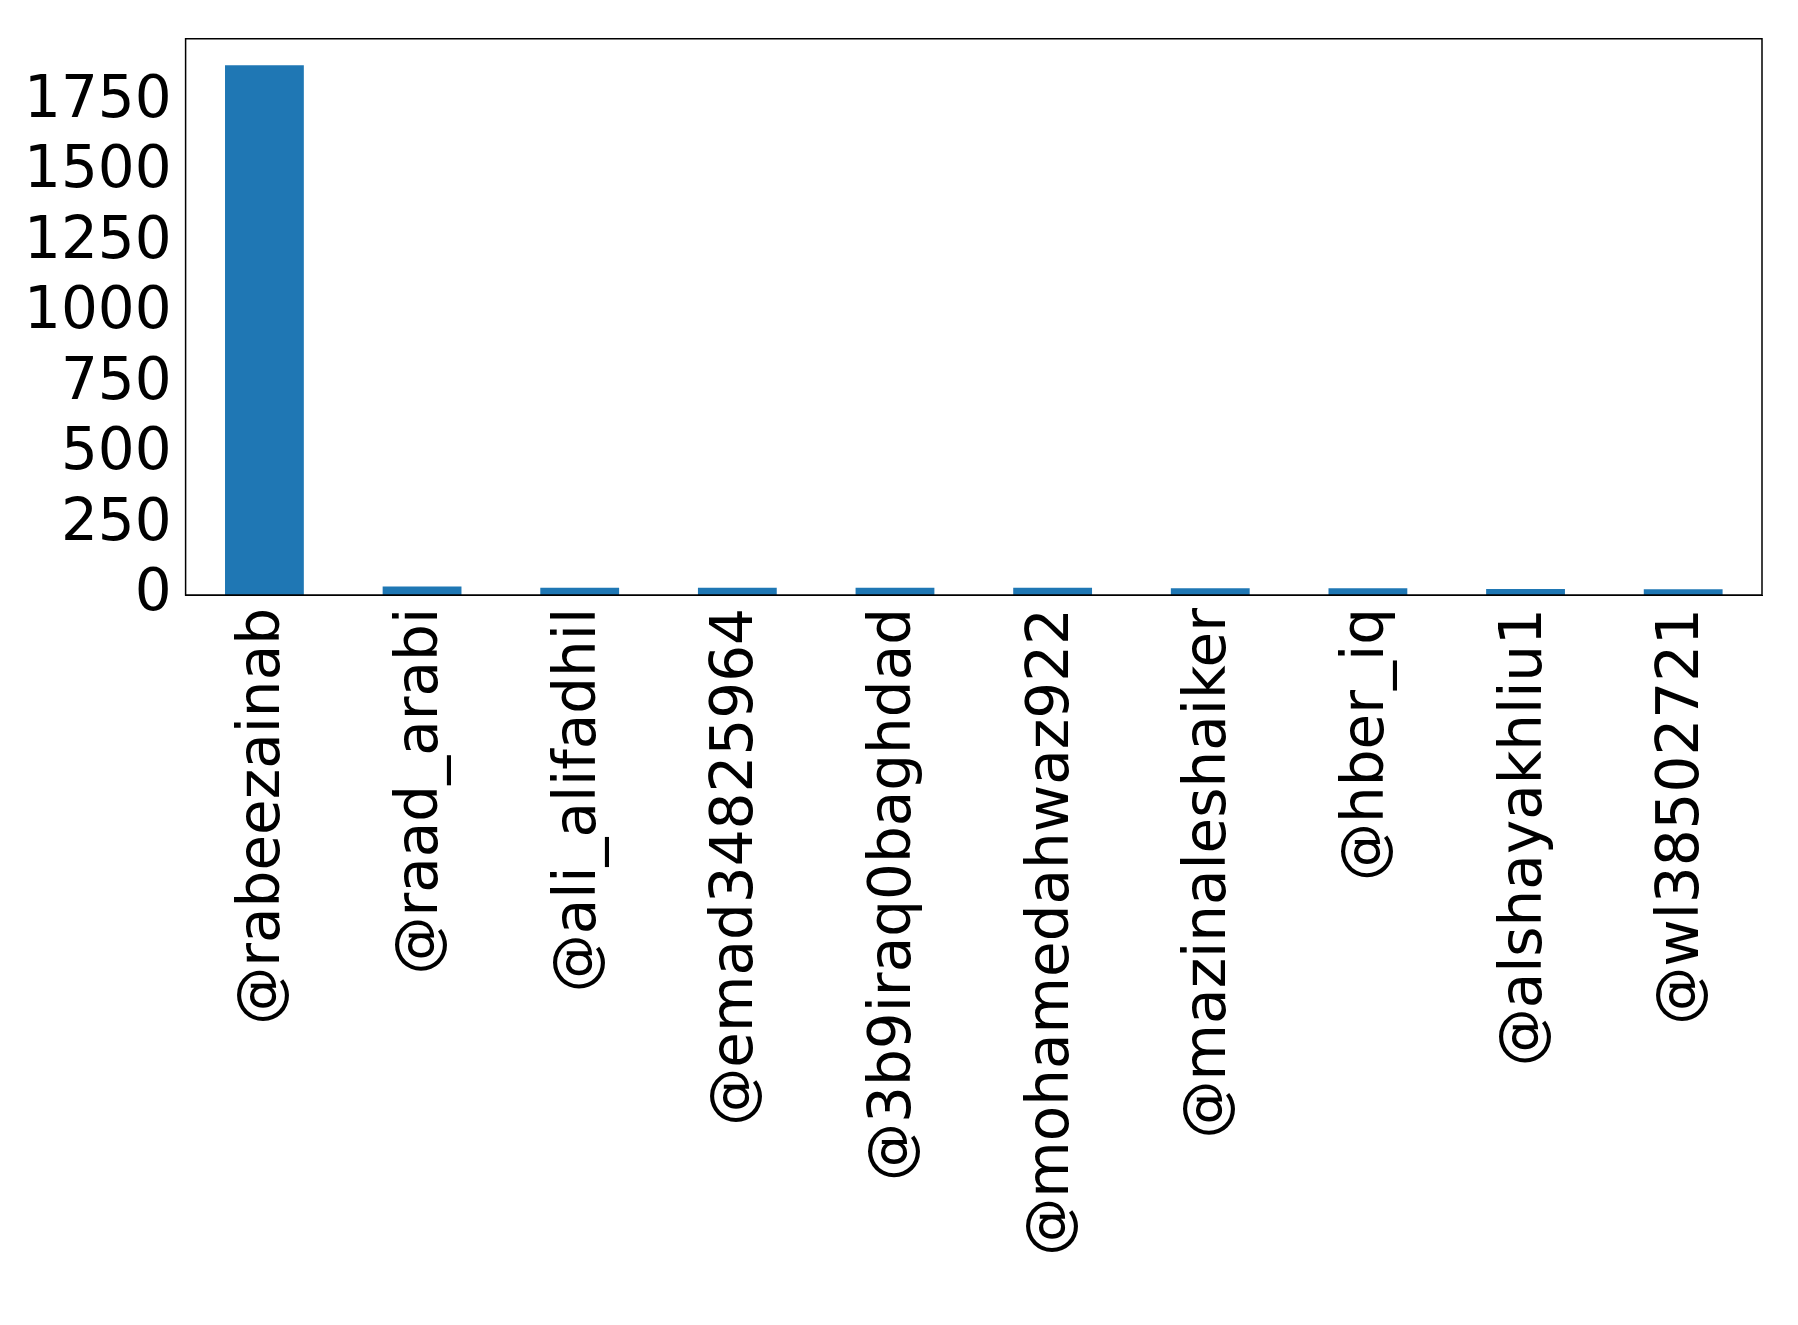 The image size is (1798, 1325). Describe the element at coordinates (98, 96) in the screenshot. I see `y-tick-label: 1750` at that location.